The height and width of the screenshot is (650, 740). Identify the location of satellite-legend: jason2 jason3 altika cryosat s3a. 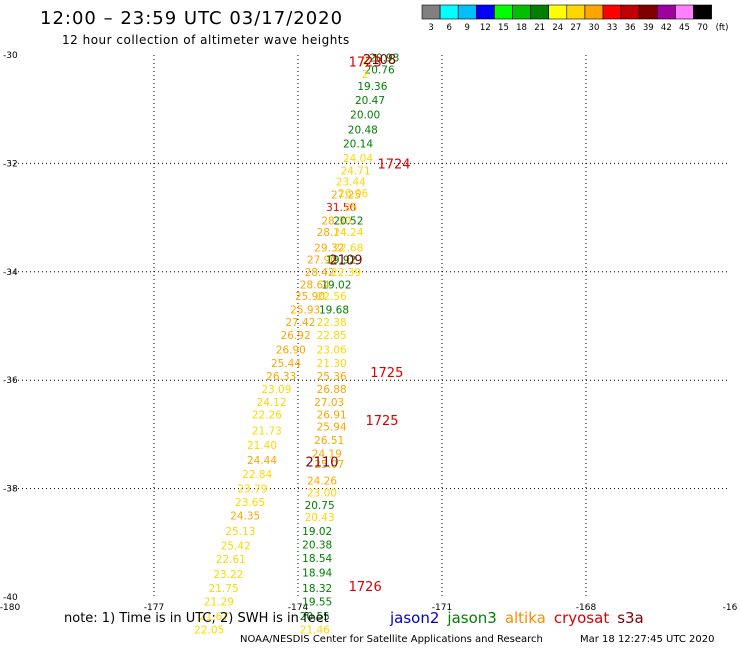
(521, 618).